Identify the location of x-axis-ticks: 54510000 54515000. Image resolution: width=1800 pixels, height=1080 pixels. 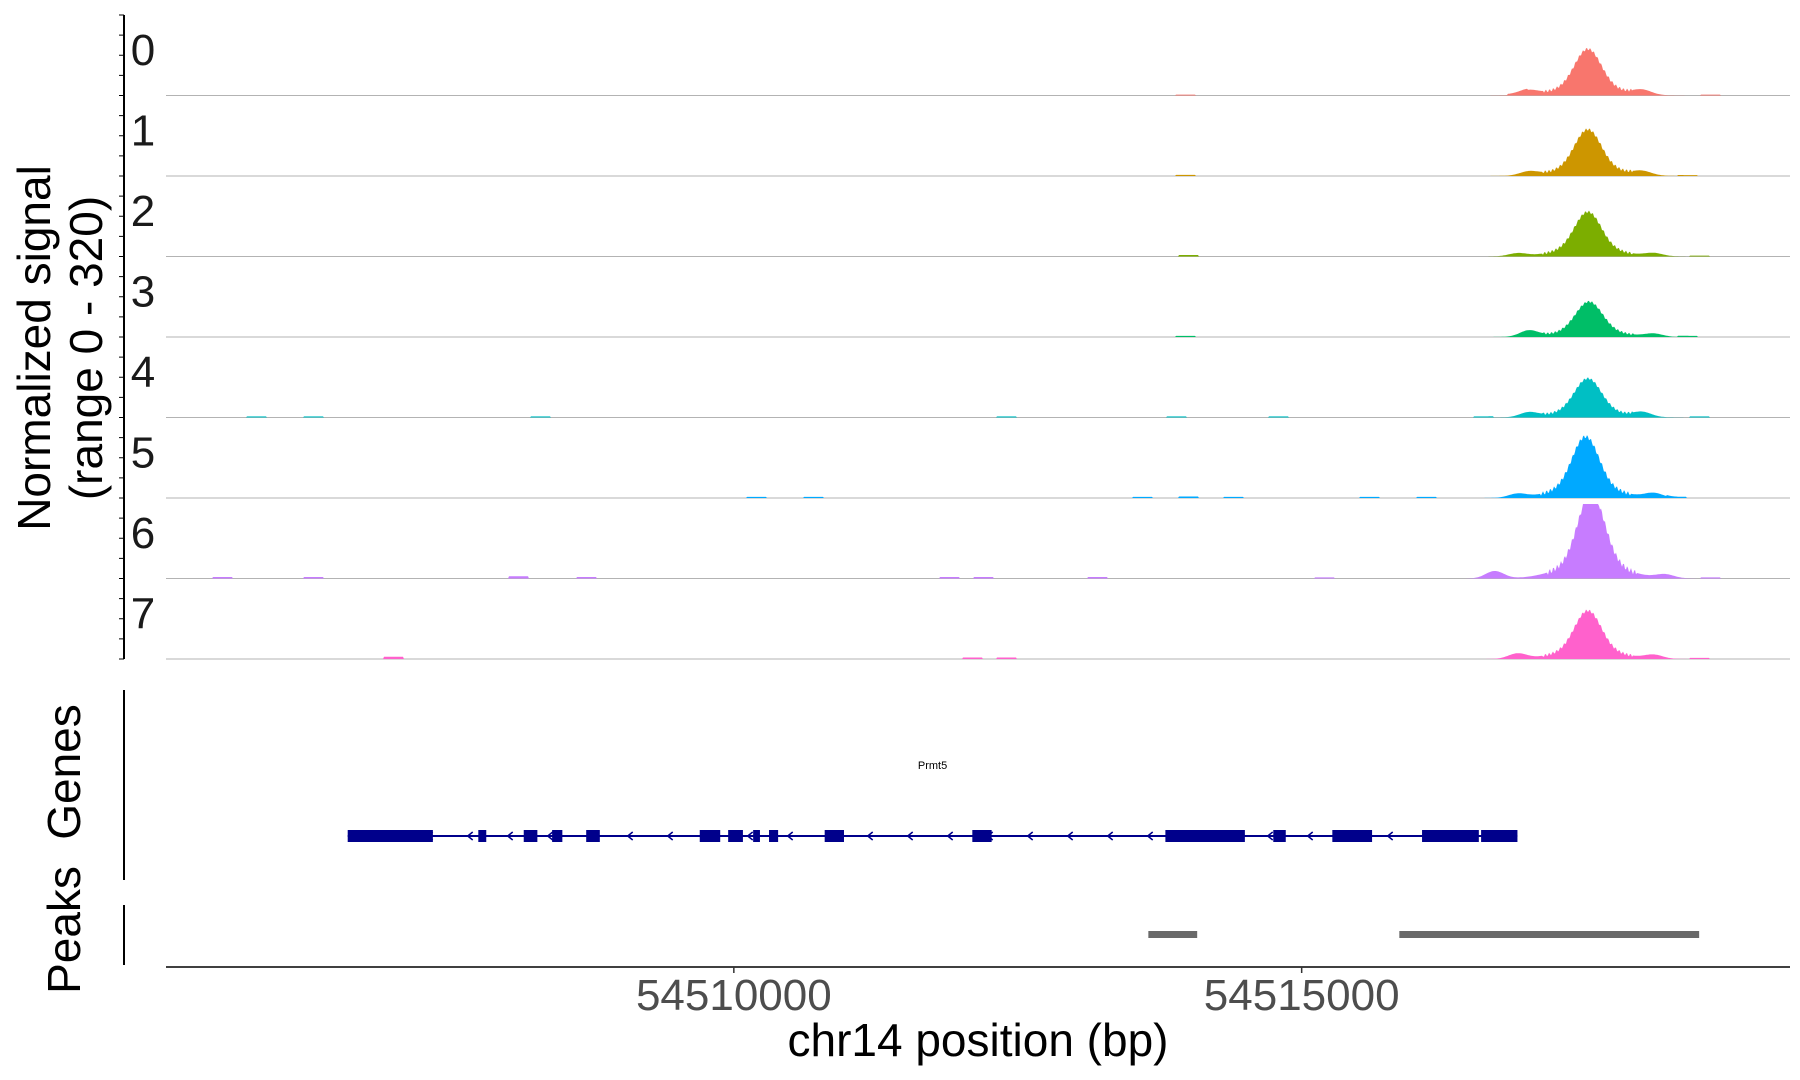
(1018, 993).